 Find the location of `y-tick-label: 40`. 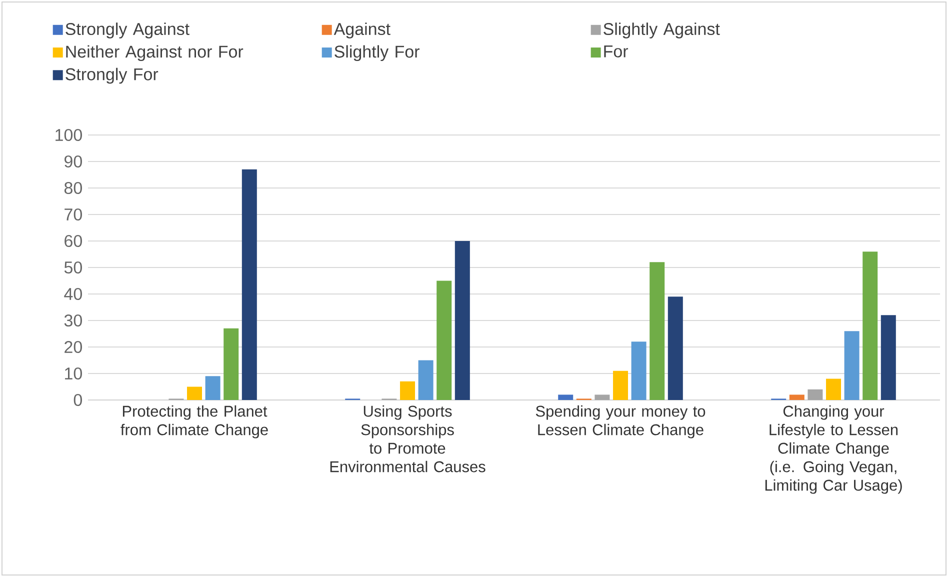

y-tick-label: 40 is located at coordinates (73, 294).